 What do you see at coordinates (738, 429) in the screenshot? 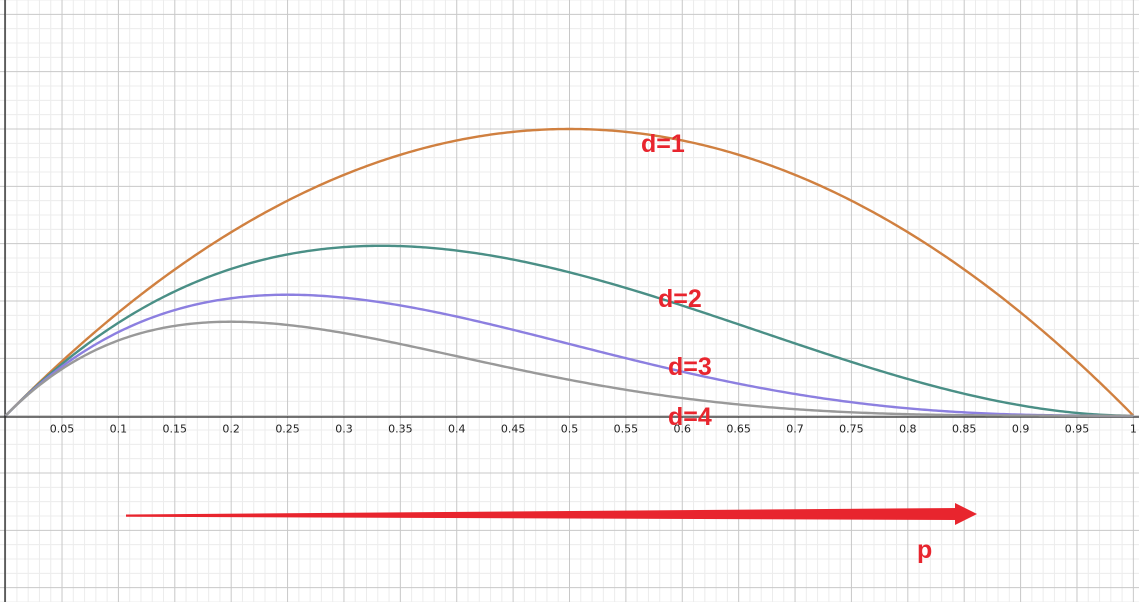
I see `x-tick-label: 0.65` at bounding box center [738, 429].